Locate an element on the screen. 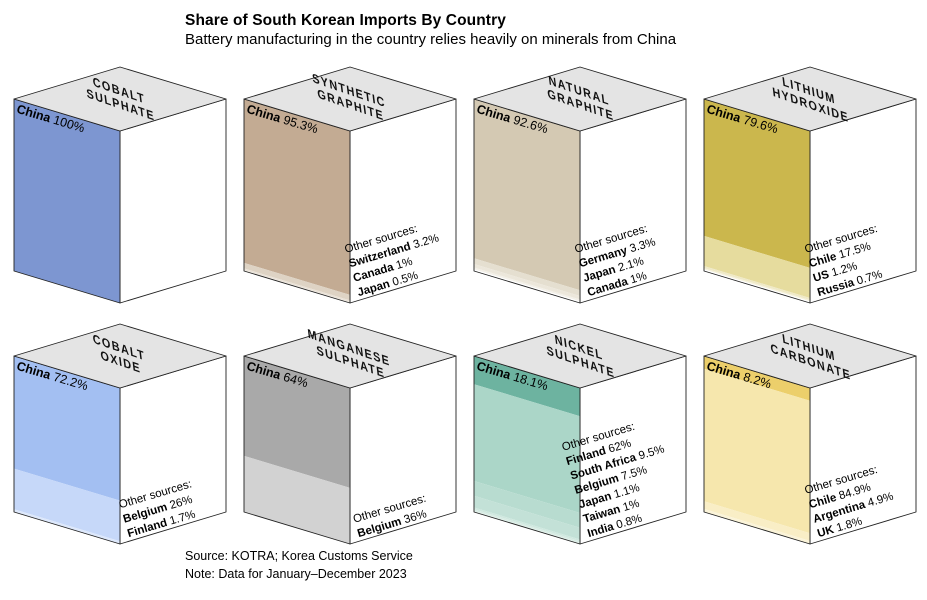 This screenshot has width=927, height=600. source-note: Source: KOTRA; Korea Customs Service is located at coordinates (299, 556).